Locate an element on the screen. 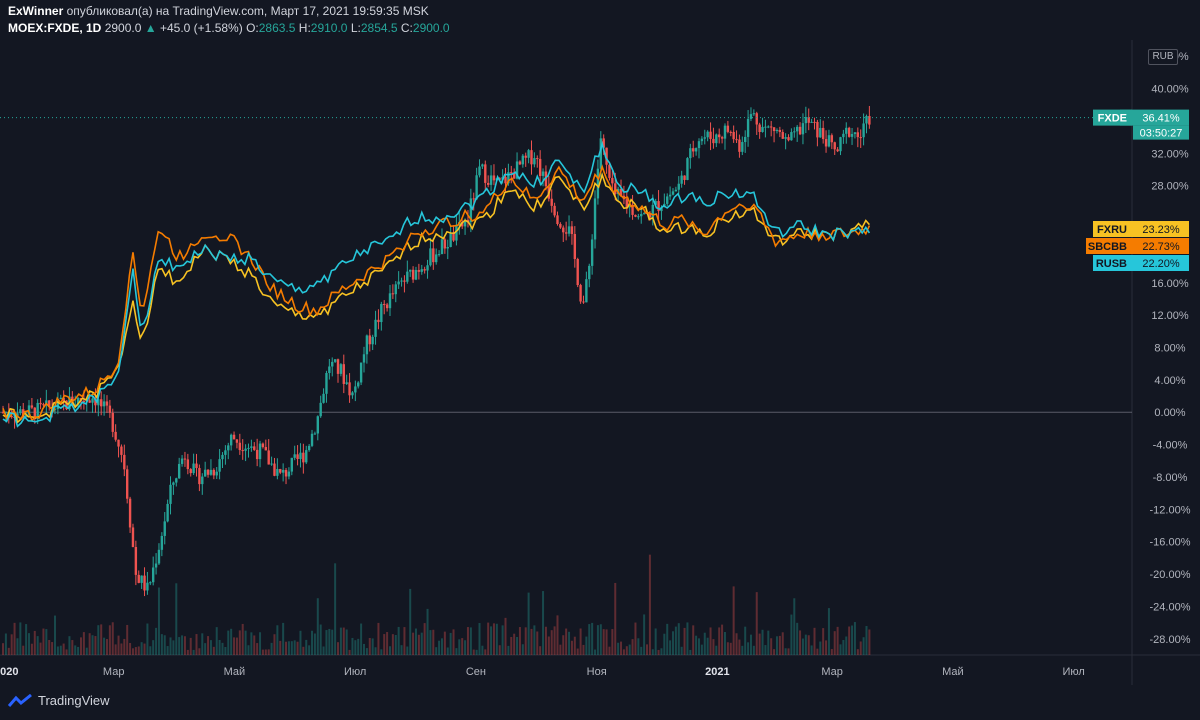  open-value: 2863.5 is located at coordinates (277, 28).